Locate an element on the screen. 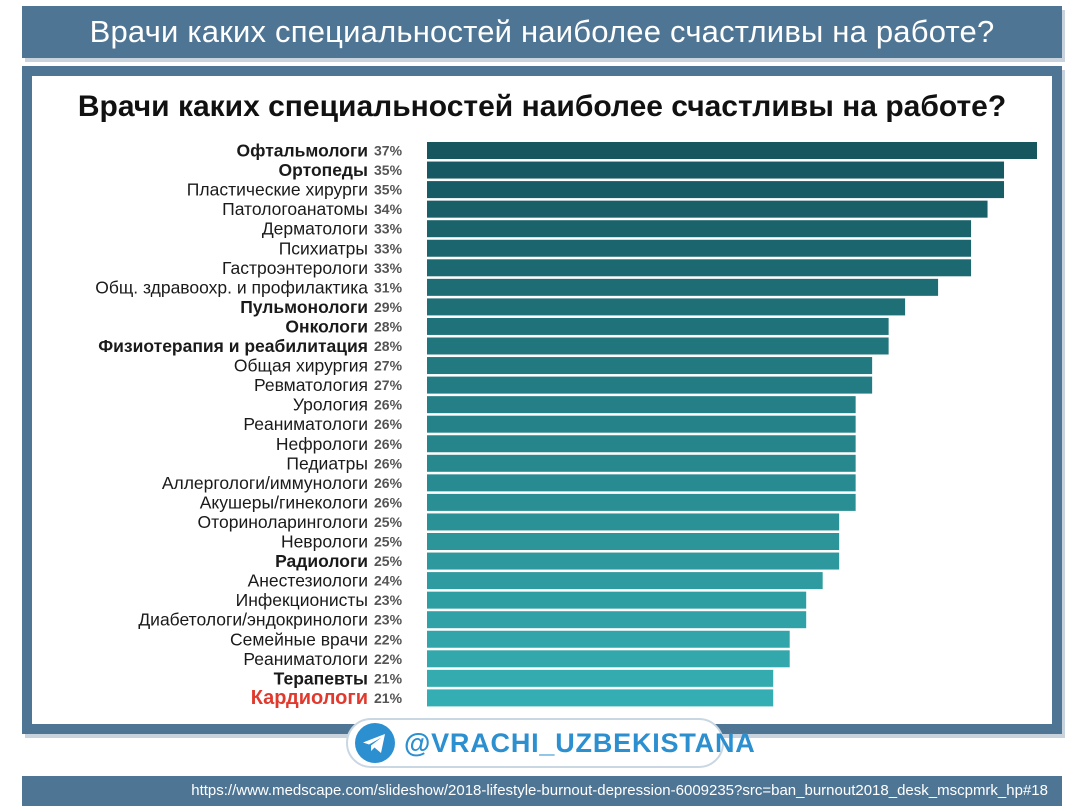  value-label: 34% is located at coordinates (388, 209).